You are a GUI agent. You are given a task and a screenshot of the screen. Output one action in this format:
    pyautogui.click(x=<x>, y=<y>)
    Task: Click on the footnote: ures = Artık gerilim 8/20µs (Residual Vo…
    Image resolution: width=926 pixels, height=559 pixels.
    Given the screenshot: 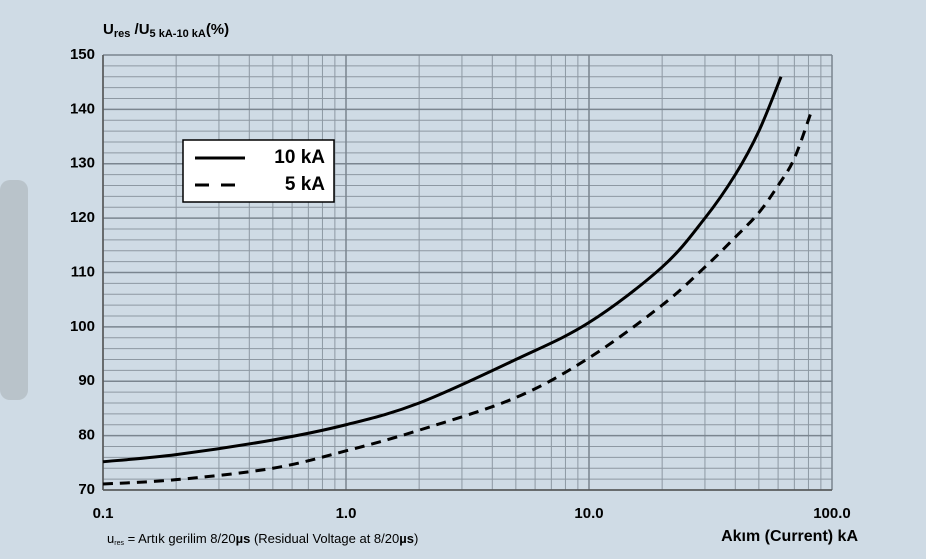 What is the action you would take?
    pyautogui.click(x=262, y=538)
    